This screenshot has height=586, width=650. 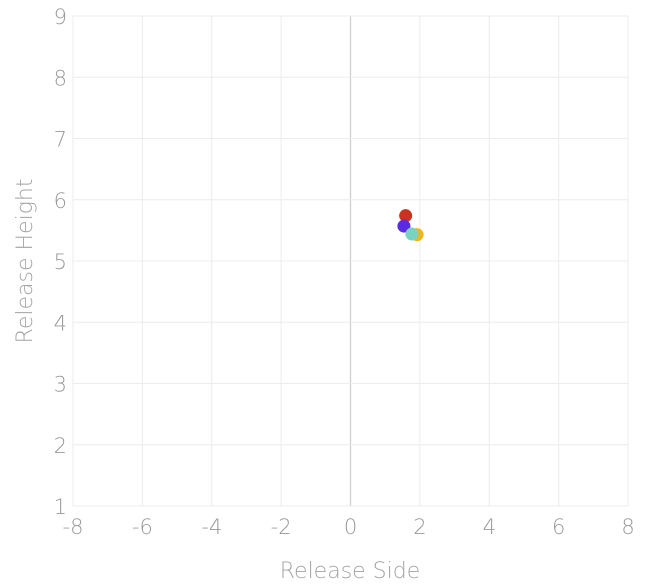 I want to click on y-tick-label: 9, so click(x=60, y=17).